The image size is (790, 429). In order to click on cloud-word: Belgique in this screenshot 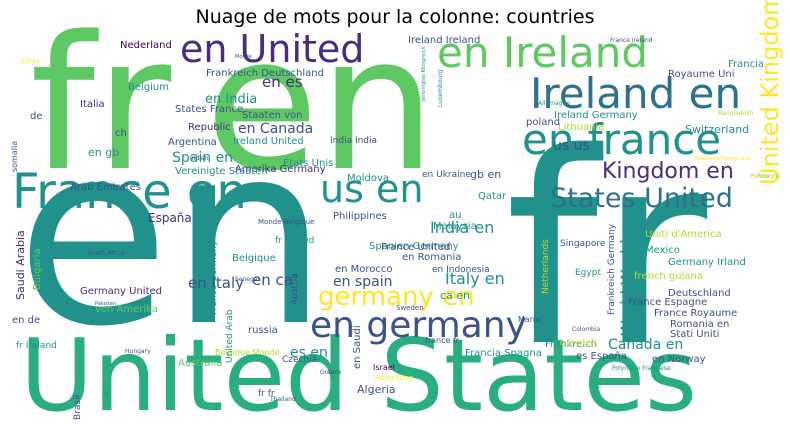, I will do `click(254, 258)`.